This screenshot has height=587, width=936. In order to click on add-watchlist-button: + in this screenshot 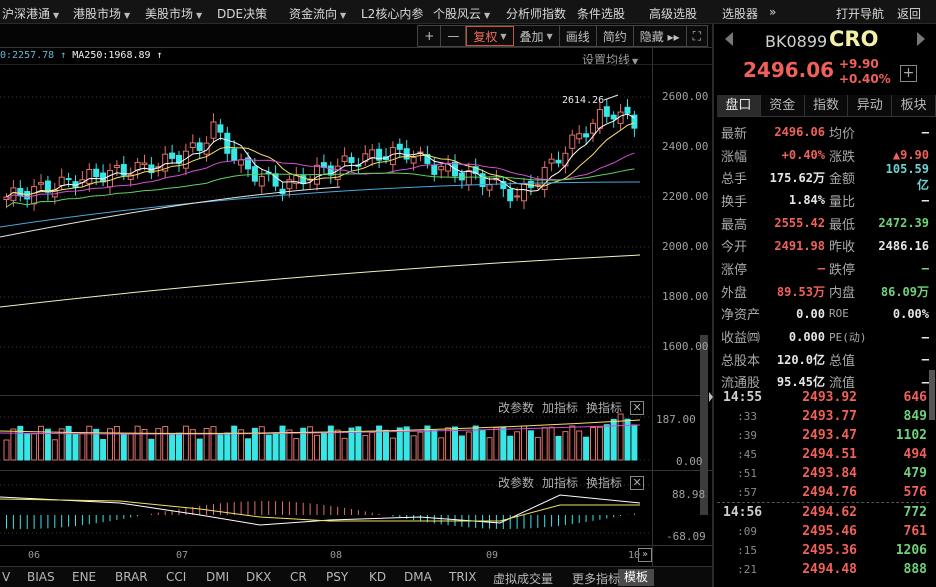, I will do `click(908, 73)`.